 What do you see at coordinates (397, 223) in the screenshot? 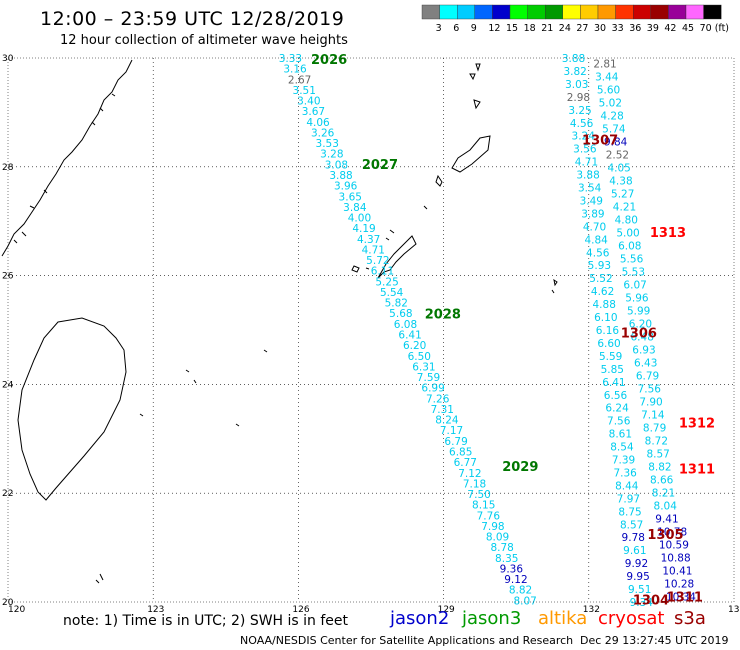
I see `yaeyama-islands` at bounding box center [397, 223].